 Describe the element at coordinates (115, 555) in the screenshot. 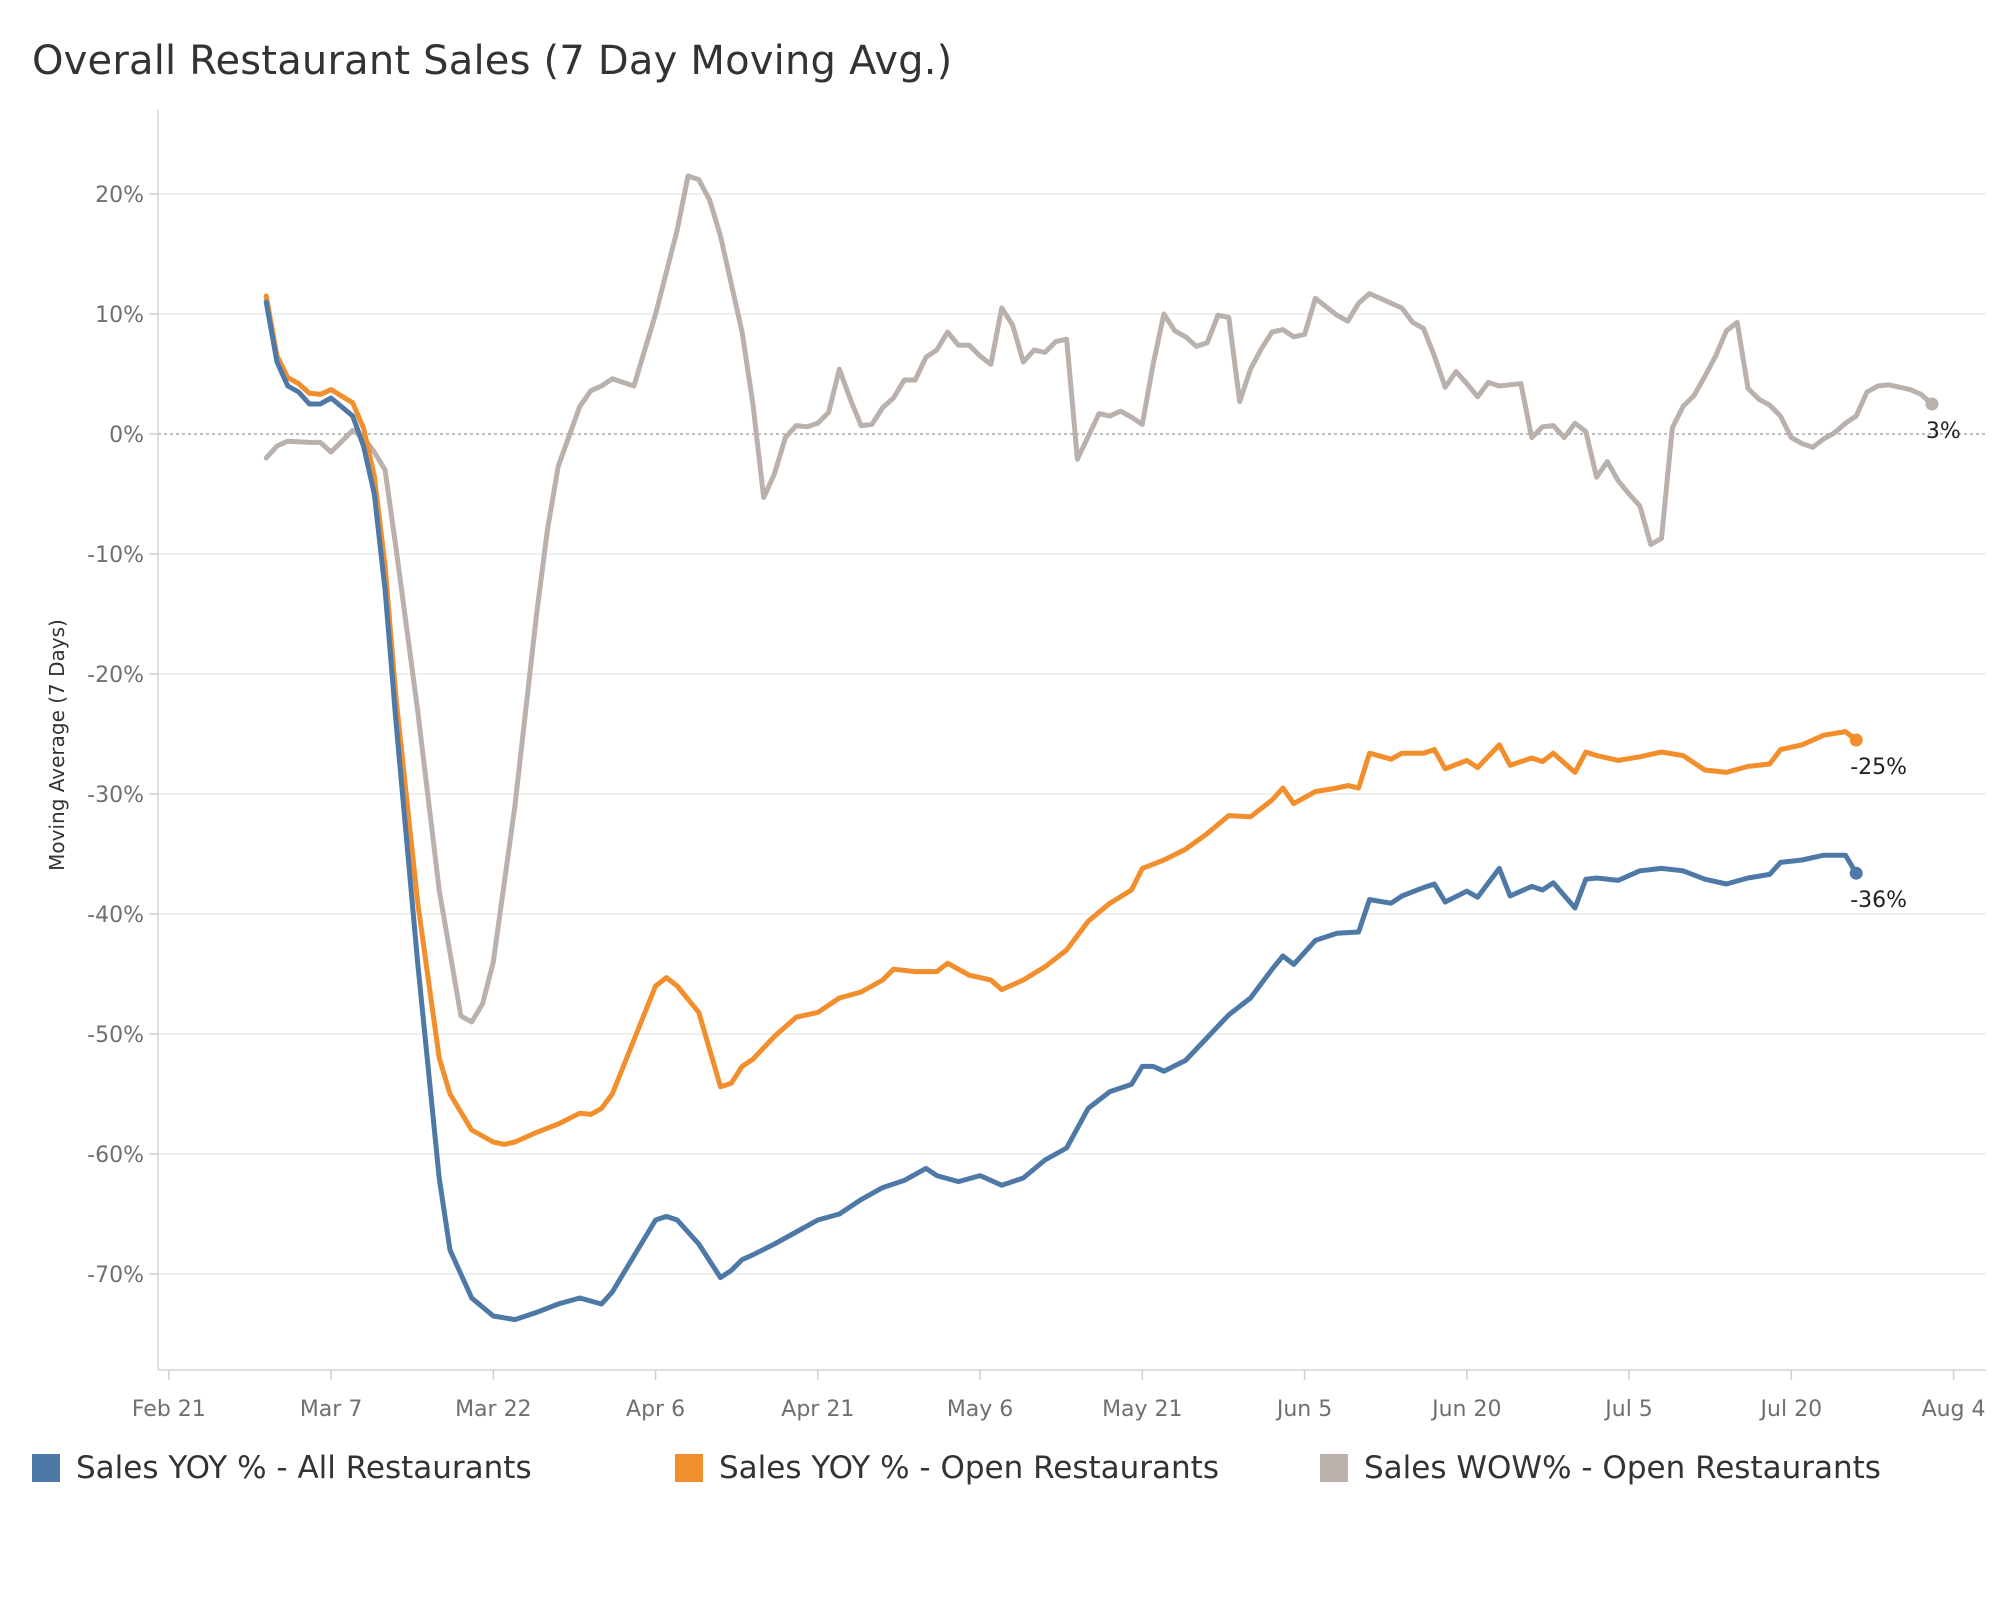

I see `y-tick-label: -10%` at that location.